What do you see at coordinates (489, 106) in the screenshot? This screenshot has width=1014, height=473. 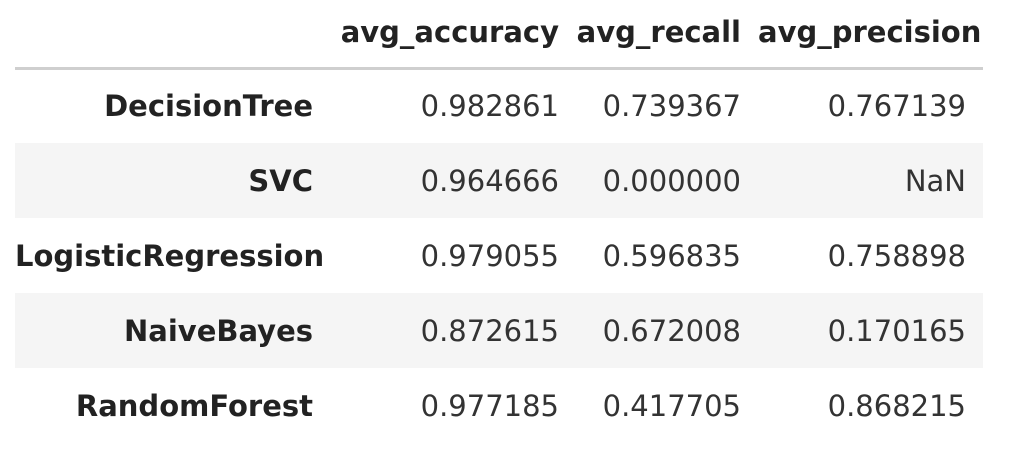 I see `cell-avg-accuracy: 0.982861` at bounding box center [489, 106].